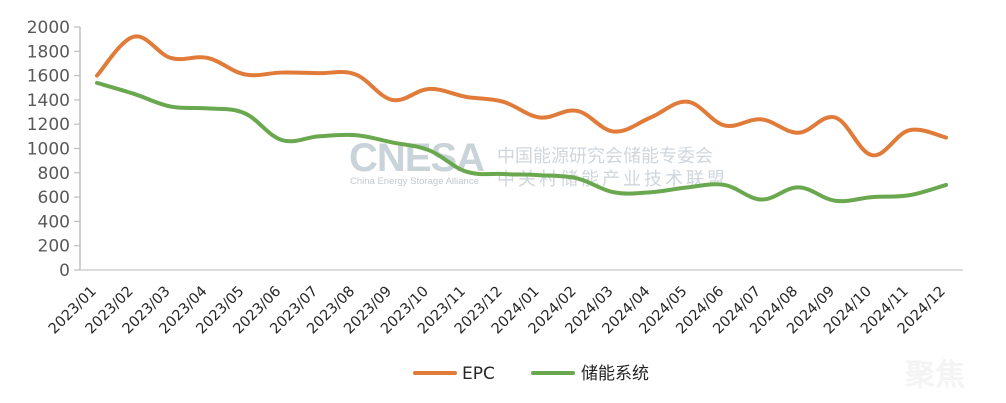 The height and width of the screenshot is (403, 1006). What do you see at coordinates (64, 271) in the screenshot?
I see `y-tick-label: 0` at bounding box center [64, 271].